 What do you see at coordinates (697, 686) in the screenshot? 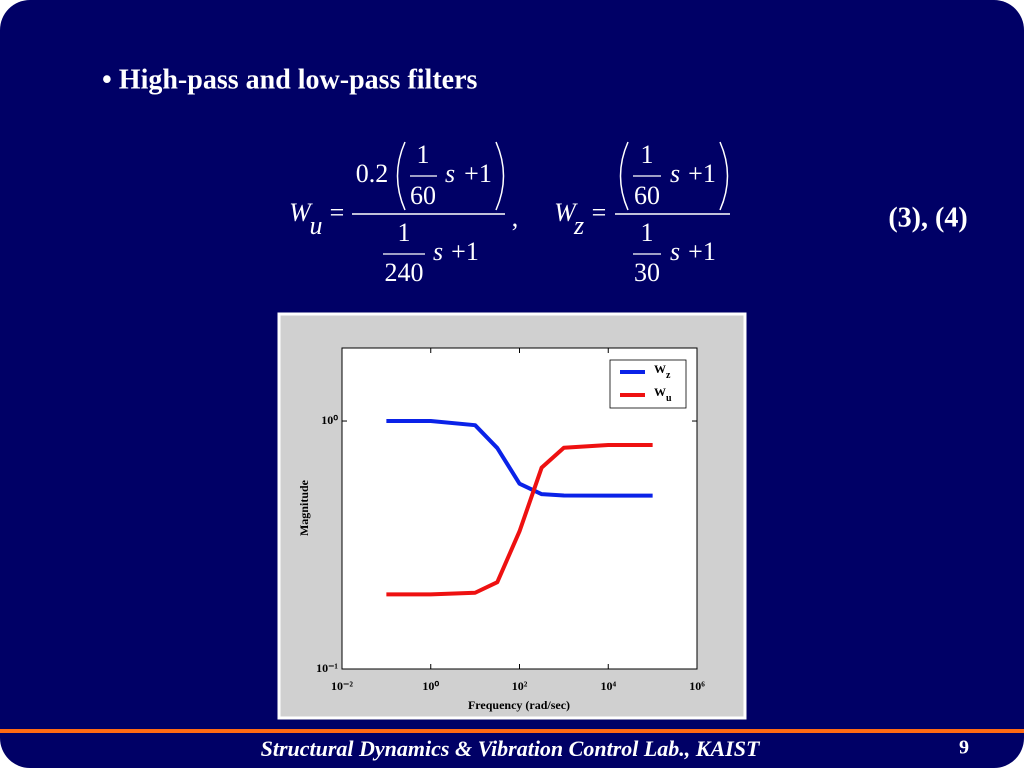
I see `x-tick-label: 10⁶` at bounding box center [697, 686].